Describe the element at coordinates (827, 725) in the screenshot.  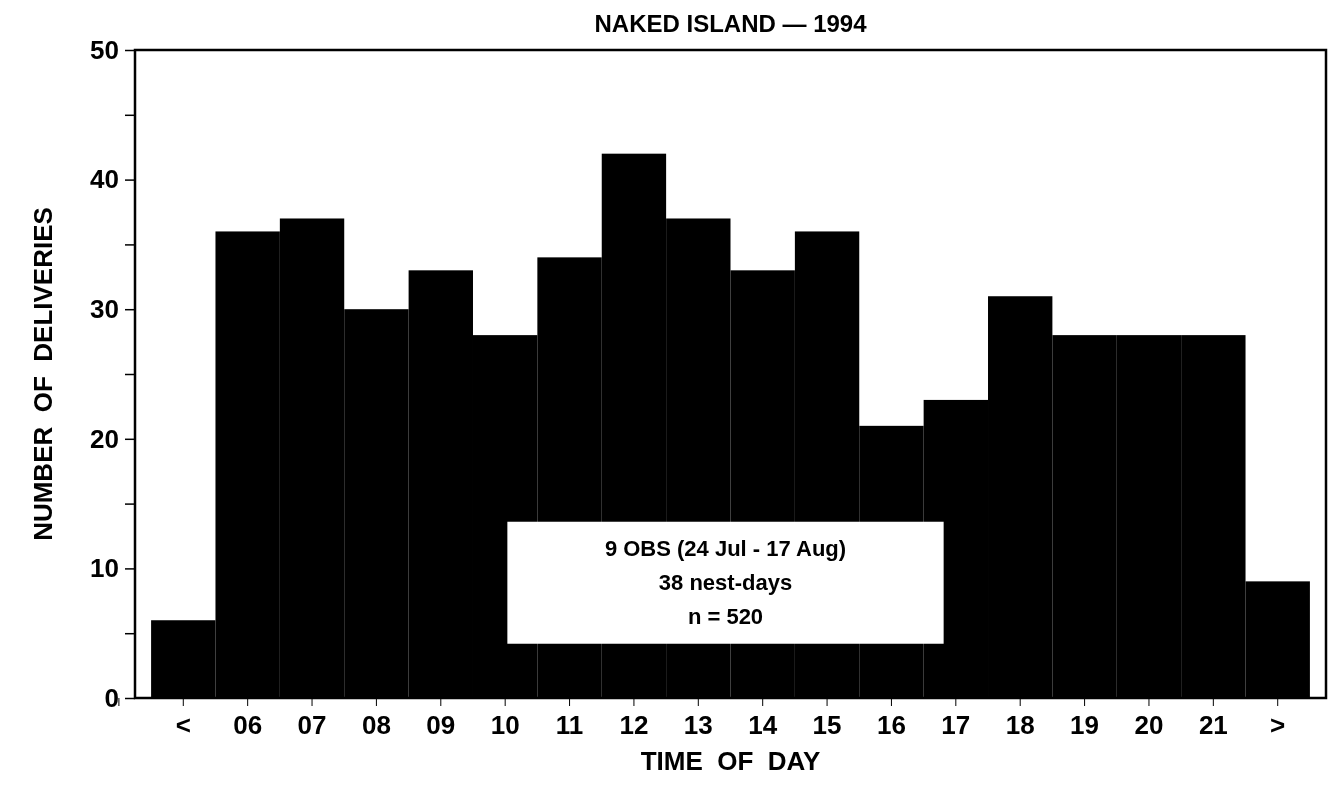
I see `x-tick-label: 15` at that location.